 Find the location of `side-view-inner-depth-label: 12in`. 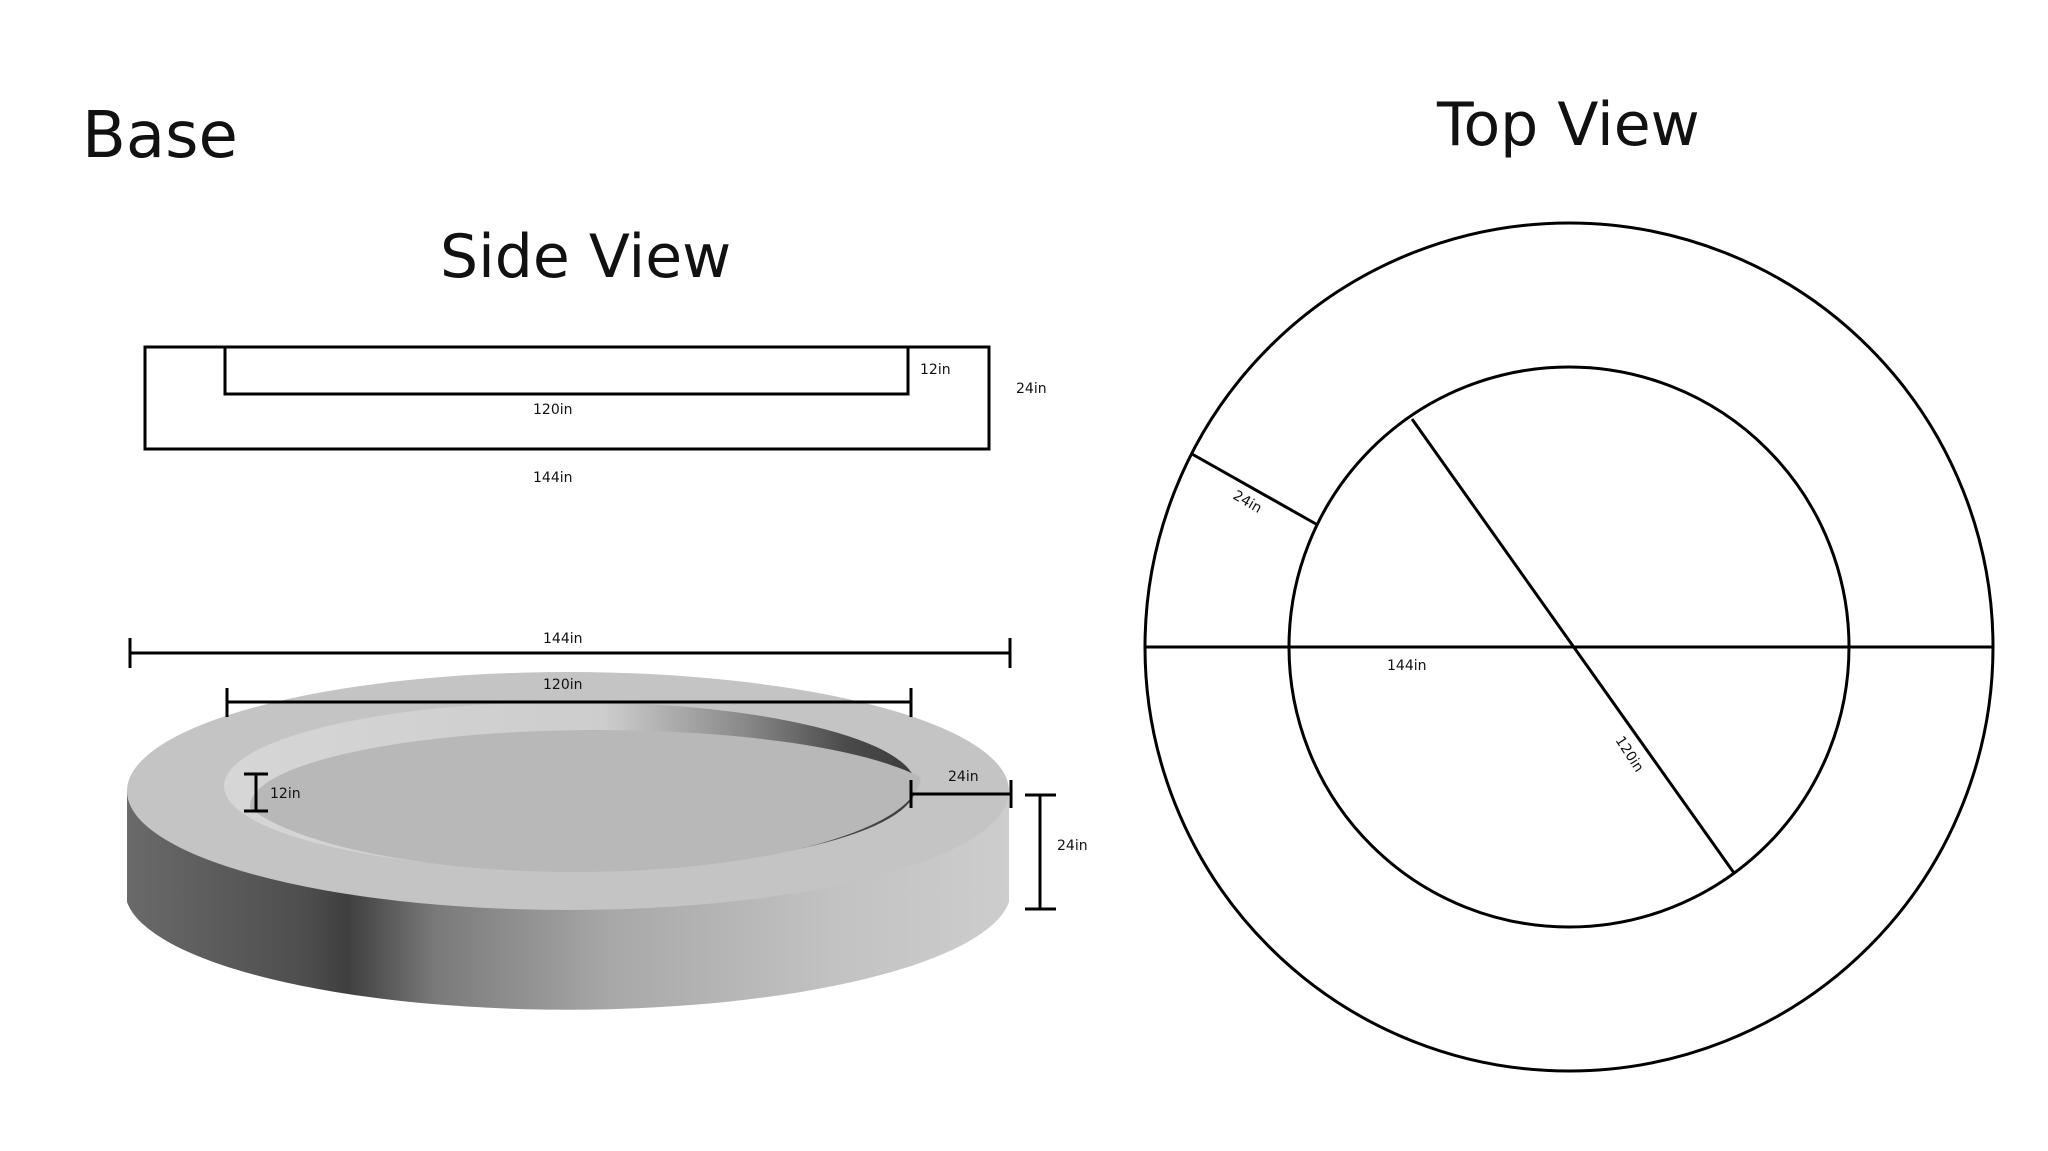

side-view-inner-depth-label: 12in is located at coordinates (935, 370).